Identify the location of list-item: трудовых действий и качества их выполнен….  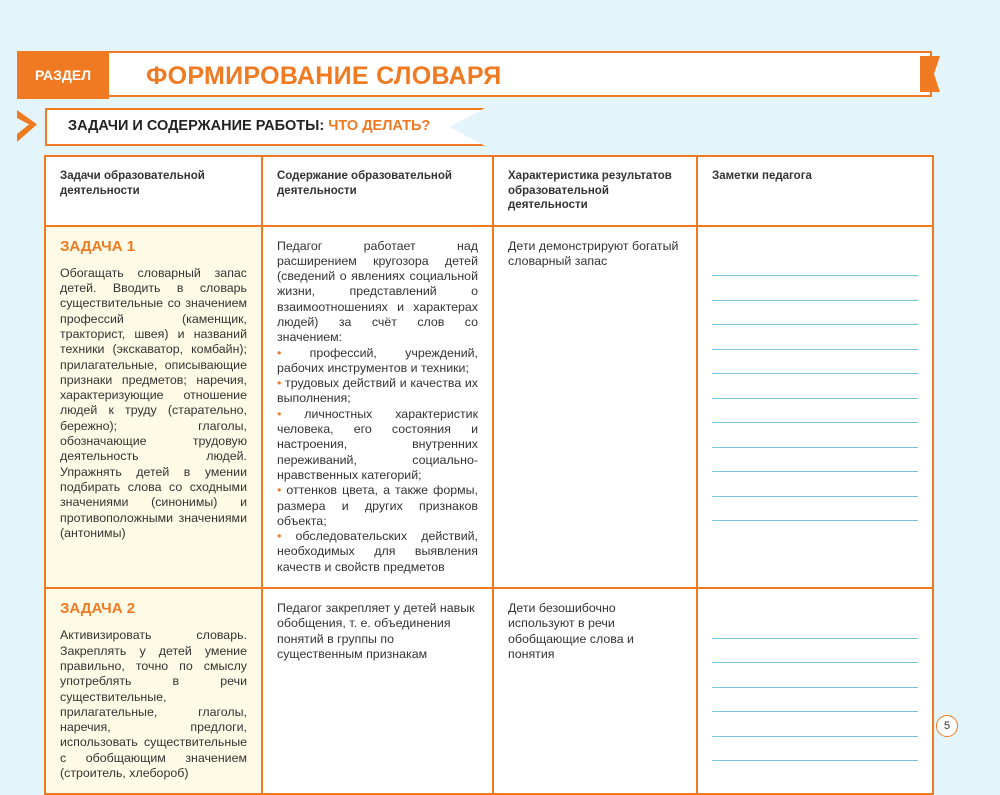
(377, 391).